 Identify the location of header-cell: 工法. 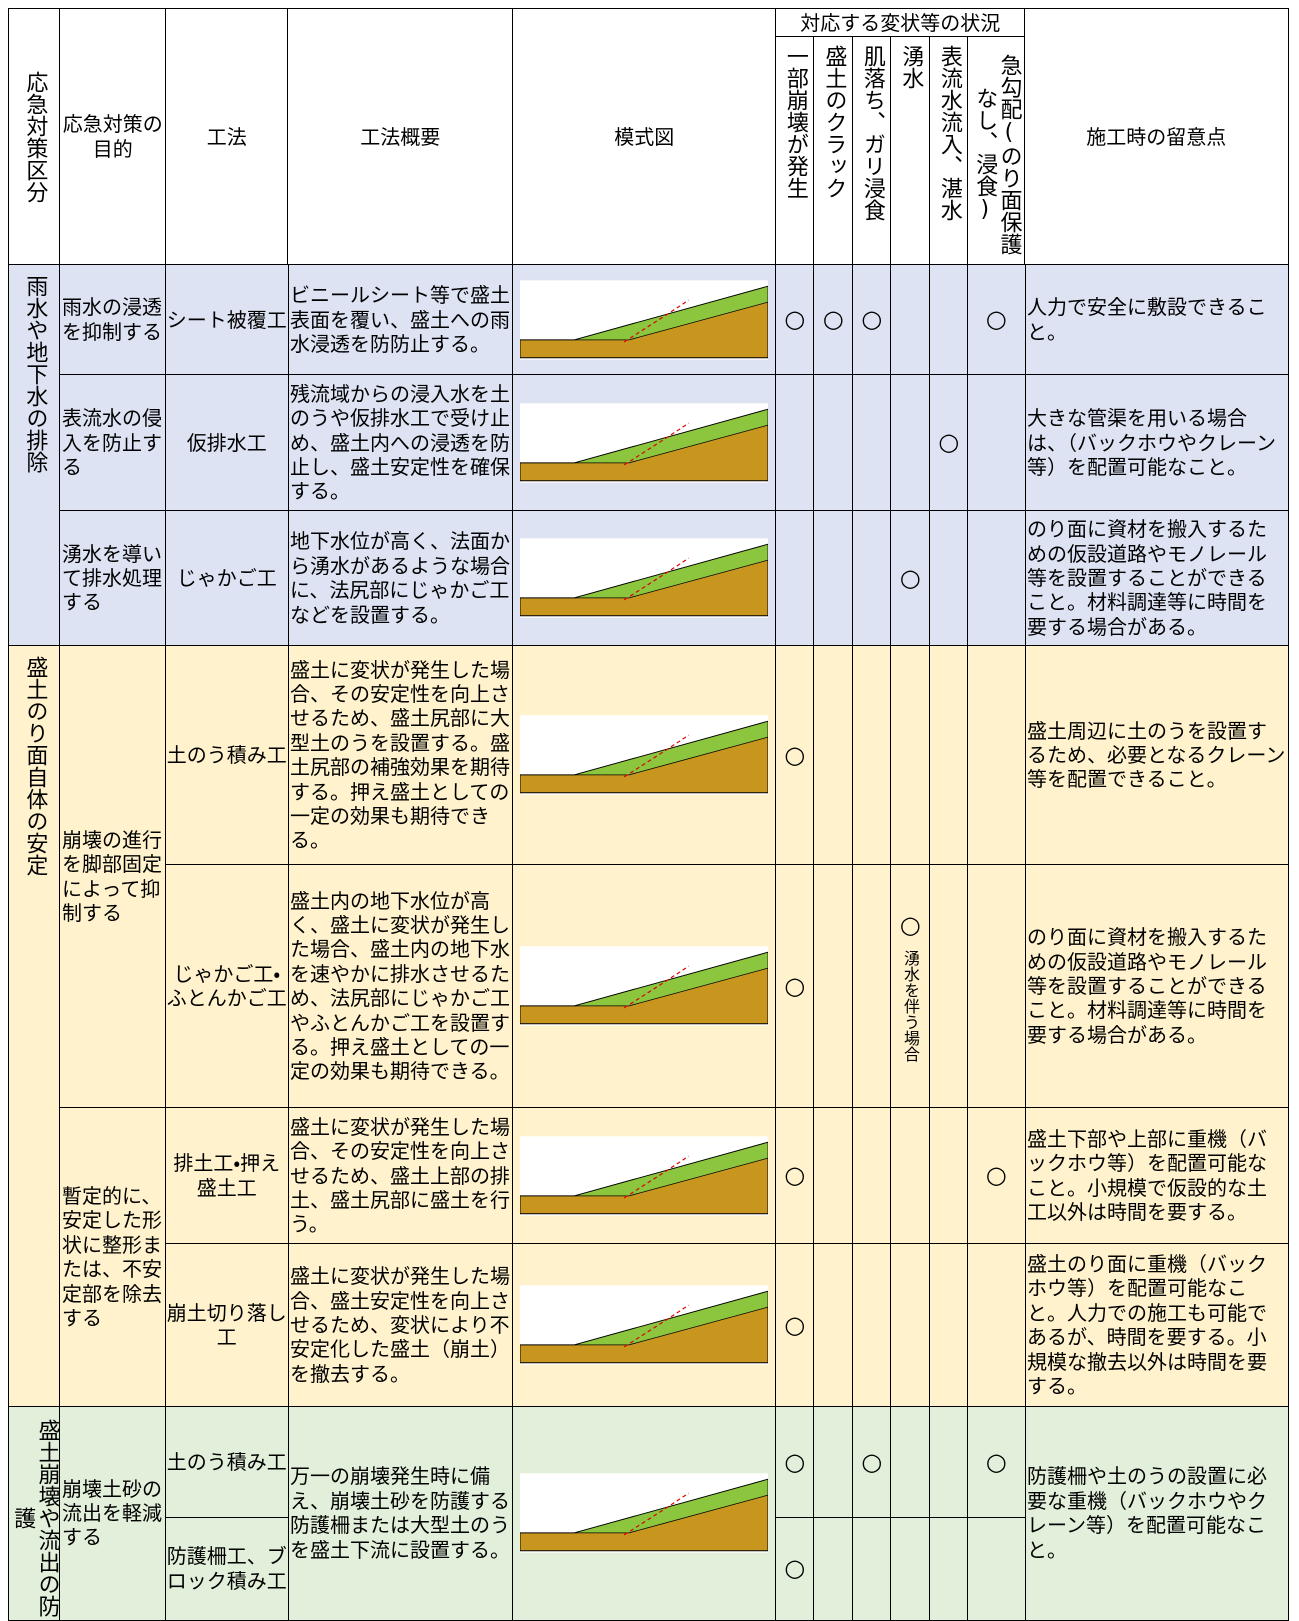
(227, 137).